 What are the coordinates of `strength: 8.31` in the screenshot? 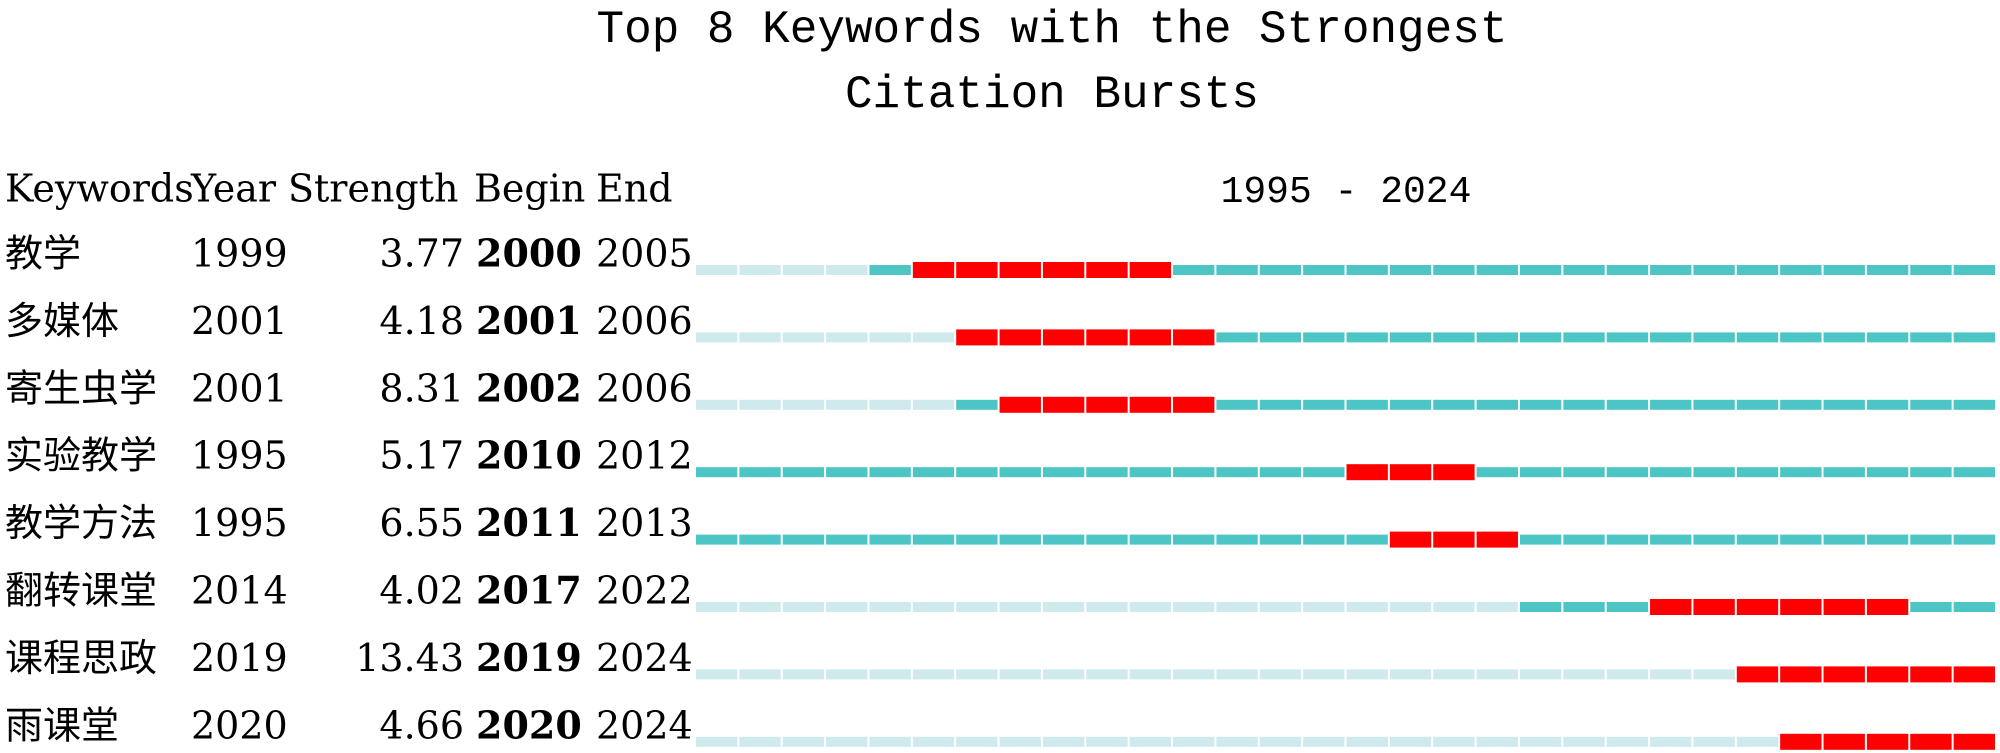 It's located at (421, 388).